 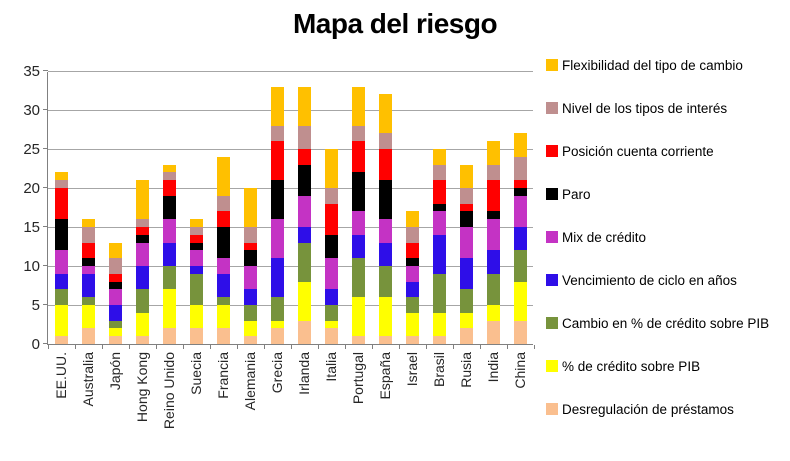 What do you see at coordinates (31, 71) in the screenshot?
I see `y-tick-label: 35` at bounding box center [31, 71].